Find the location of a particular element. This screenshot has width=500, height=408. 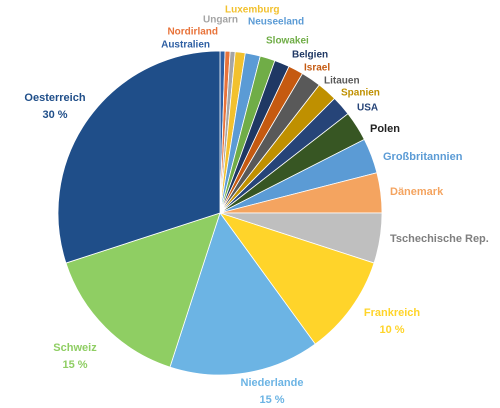

slice-value-label: 30 % is located at coordinates (54, 115).